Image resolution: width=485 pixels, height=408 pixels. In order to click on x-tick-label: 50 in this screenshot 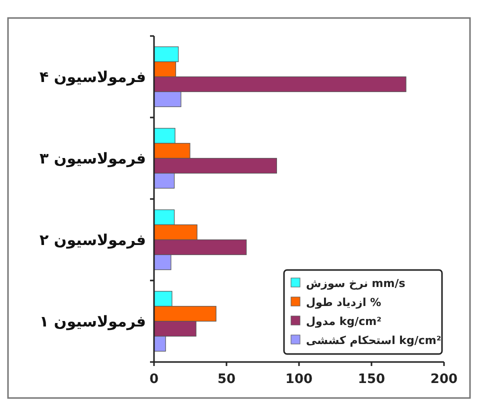, I will do `click(226, 379)`.